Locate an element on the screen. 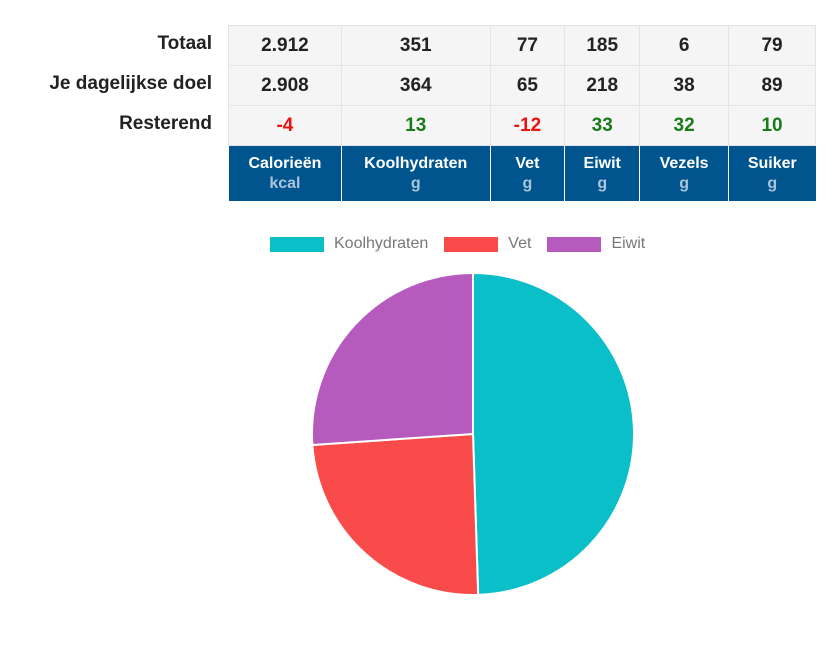 Image resolution: width=840 pixels, height=655 pixels. column-label: Eiwit is located at coordinates (602, 163).